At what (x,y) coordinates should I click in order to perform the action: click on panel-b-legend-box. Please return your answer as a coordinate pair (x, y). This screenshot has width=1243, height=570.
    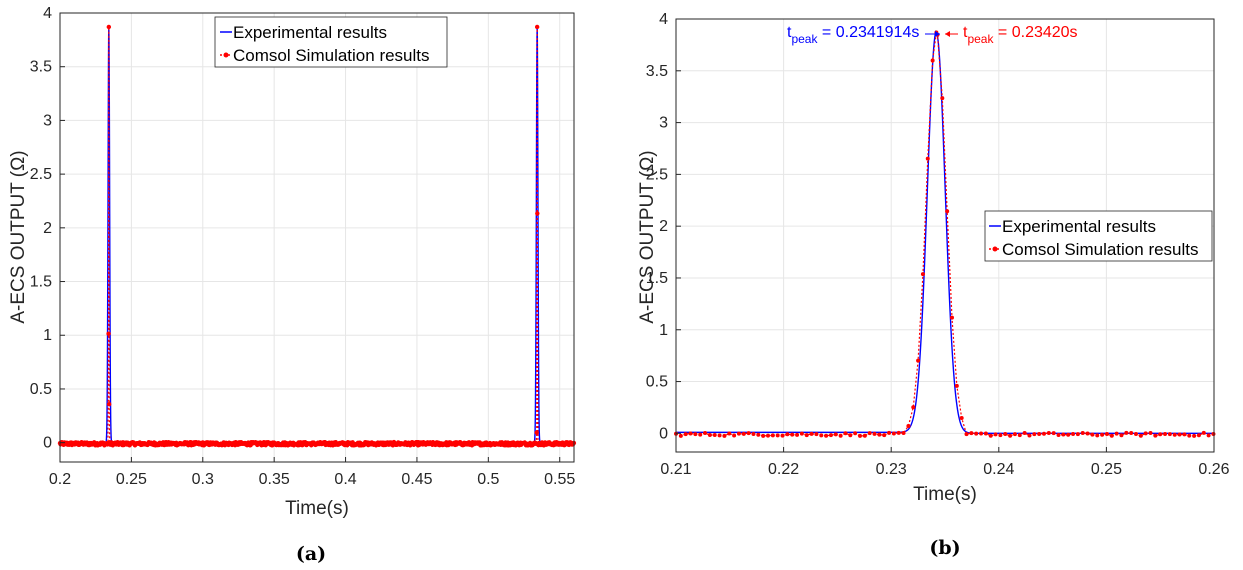
    Looking at the image, I should click on (1098, 236).